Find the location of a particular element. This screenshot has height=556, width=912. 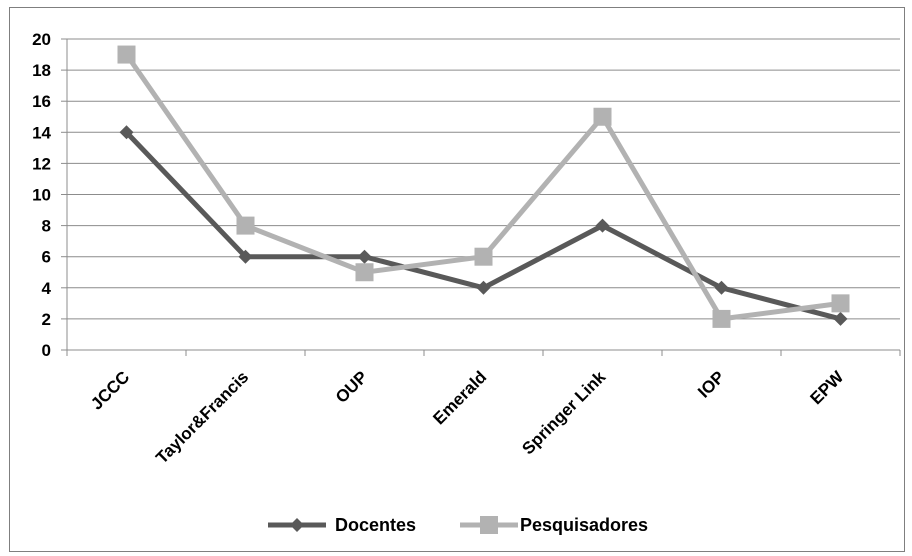

y-tick-labels: 0 2 4 6 8 10 12 14 16 18 20 is located at coordinates (41, 195).